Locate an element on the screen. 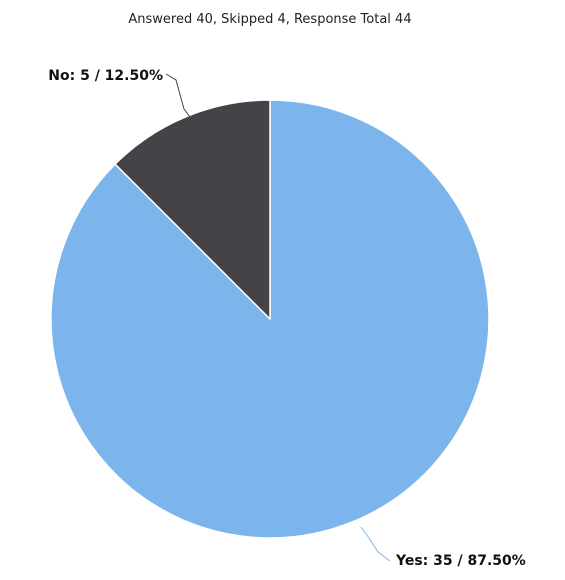 This screenshot has width=565, height=580. connector-yes is located at coordinates (375, 544).